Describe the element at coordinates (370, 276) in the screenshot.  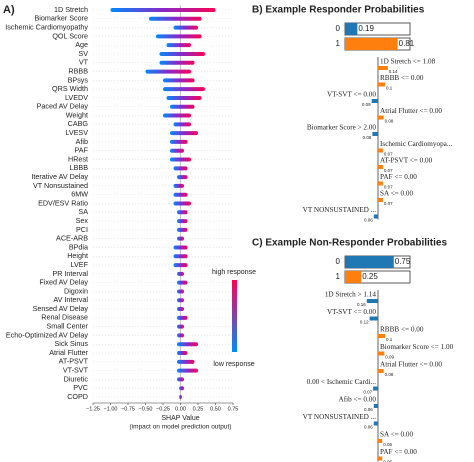
I see `prob-value: 0.25` at that location.